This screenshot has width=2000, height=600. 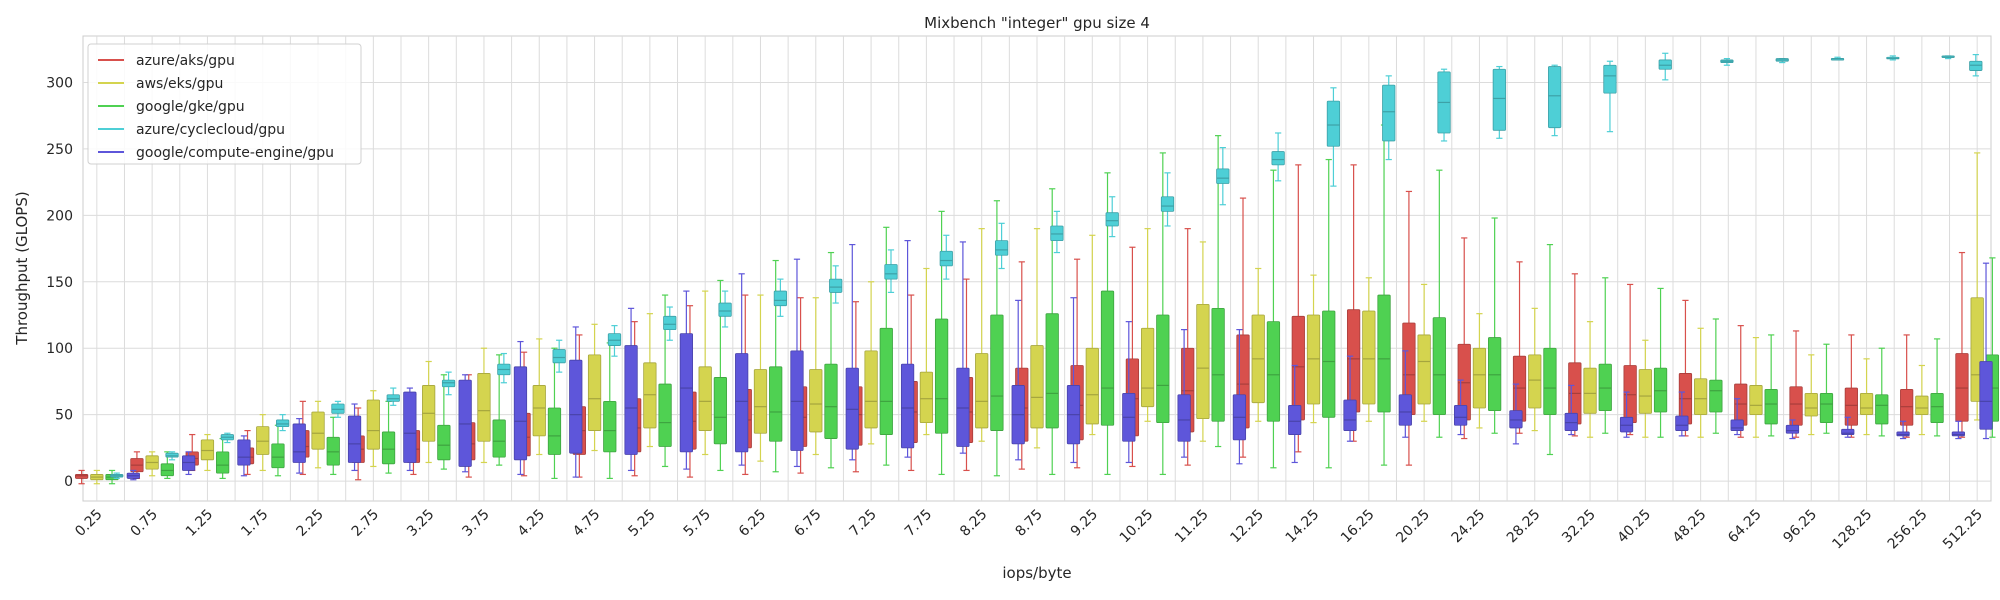 I want to click on x-tick-label: 32.25, so click(x=1579, y=527).